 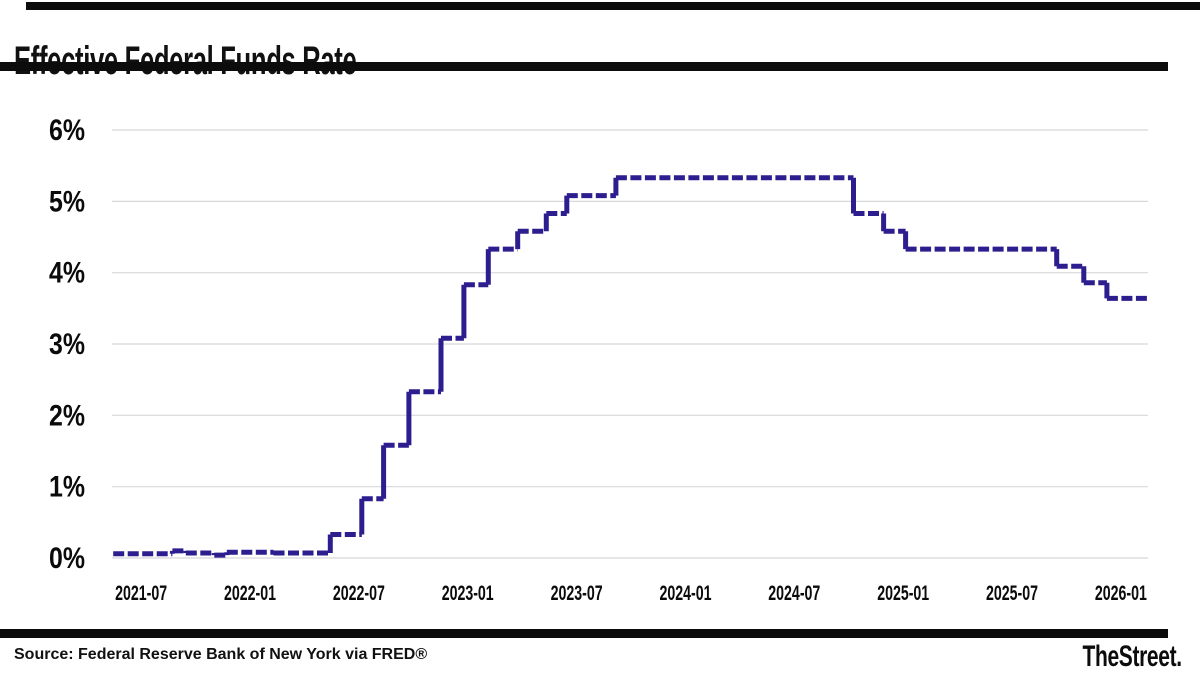 I want to click on page-title: Effective Federal Funds Rate, so click(x=185, y=60).